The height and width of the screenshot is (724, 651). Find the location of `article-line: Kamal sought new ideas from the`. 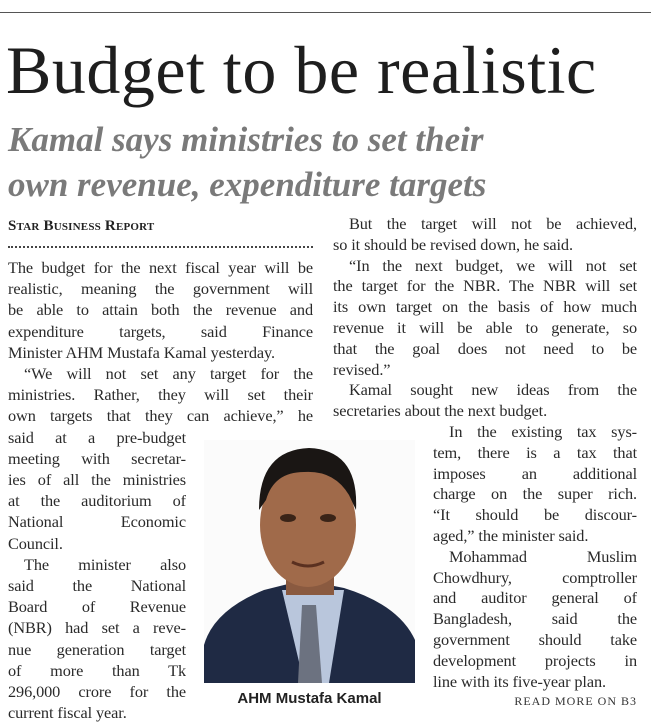

article-line: Kamal sought new ideas from the is located at coordinates (493, 390).